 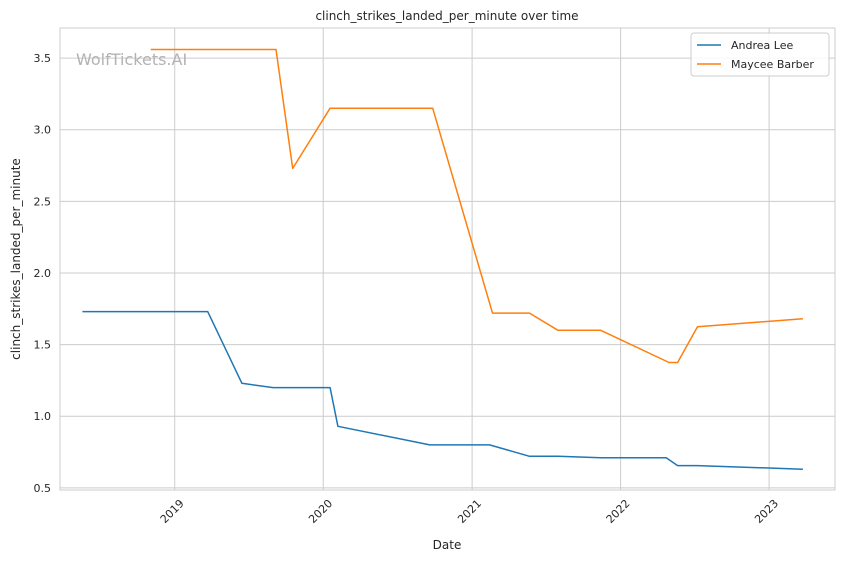 I want to click on x-tick-label: 2023, so click(x=766, y=511).